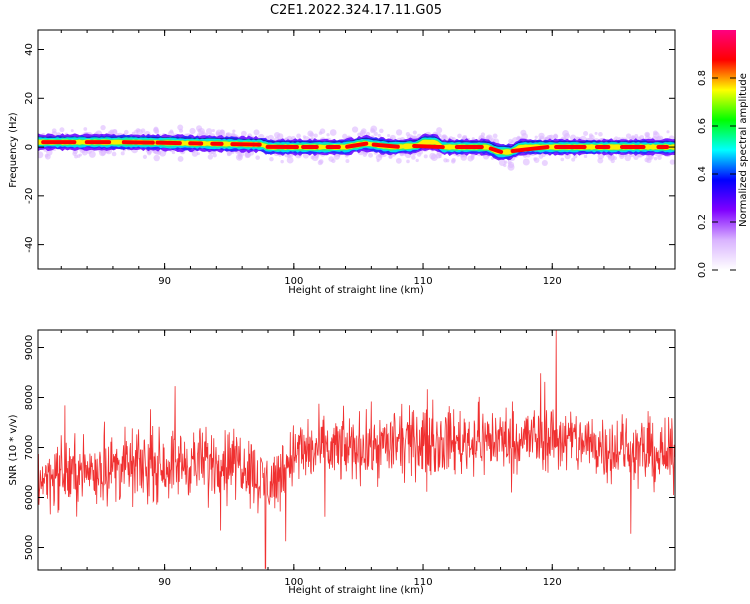  What do you see at coordinates (355, 147) in the screenshot?
I see `heatmap` at bounding box center [355, 147].